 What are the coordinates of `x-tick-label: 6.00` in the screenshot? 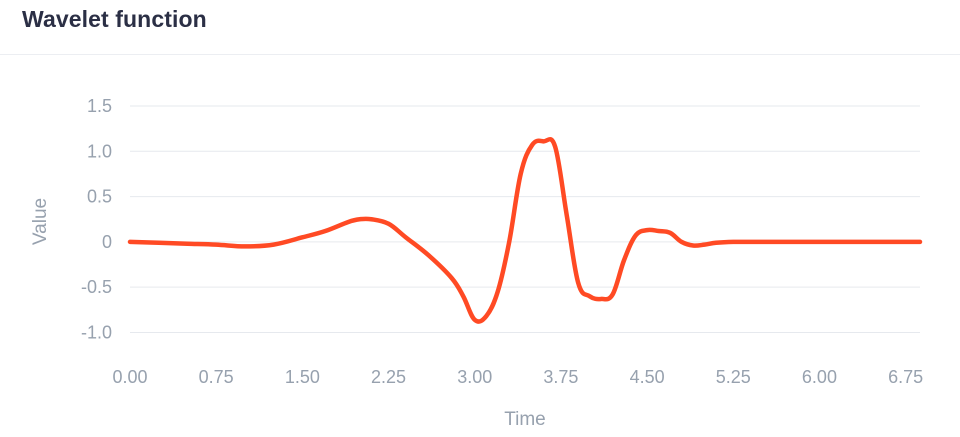 It's located at (819, 377).